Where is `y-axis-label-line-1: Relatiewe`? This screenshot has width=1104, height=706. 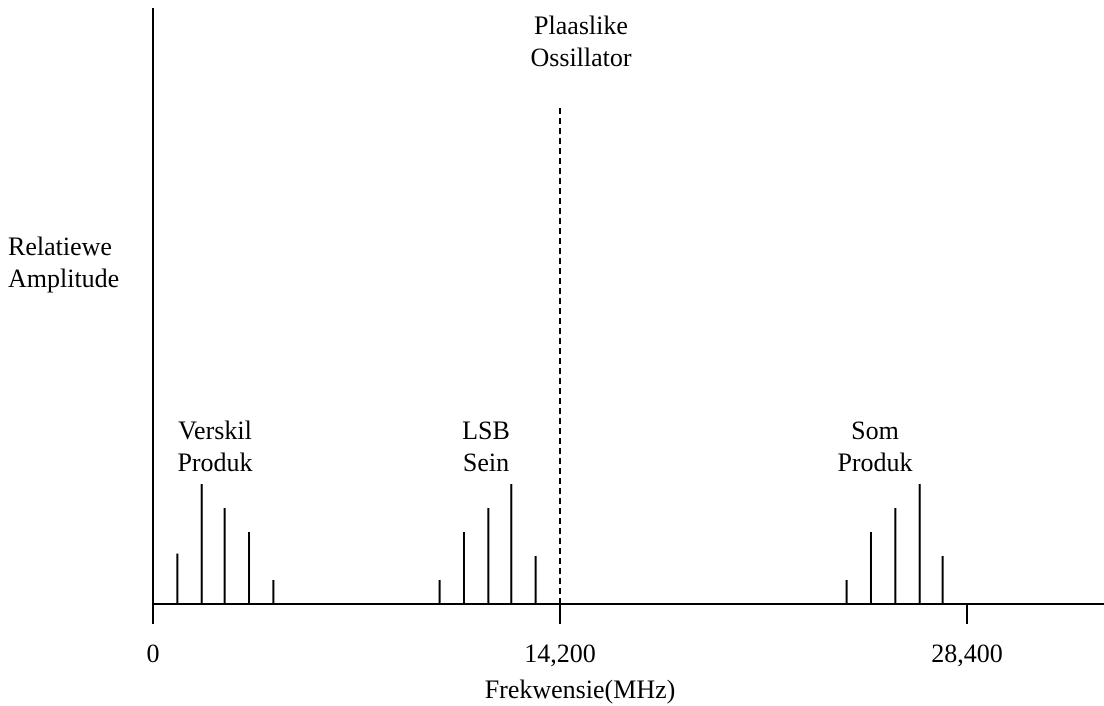
y-axis-label-line-1: Relatiewe is located at coordinates (60, 246).